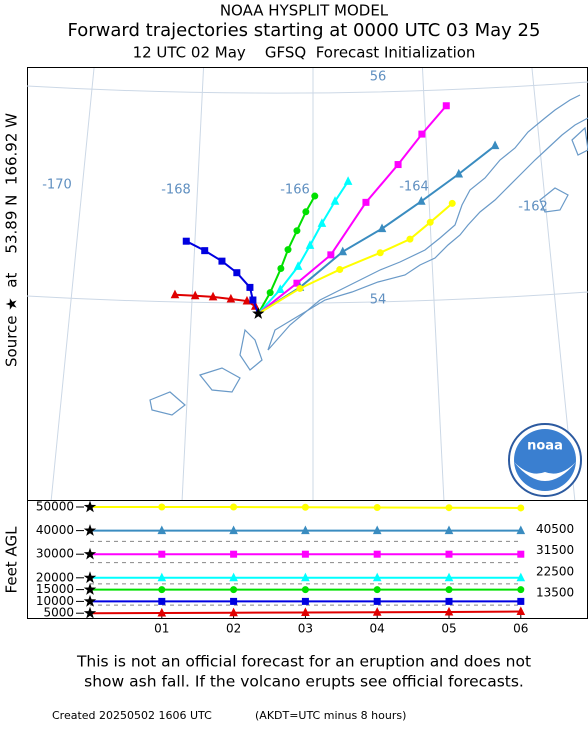  What do you see at coordinates (55, 554) in the screenshot?
I see `y-tick-label: 30000` at bounding box center [55, 554].